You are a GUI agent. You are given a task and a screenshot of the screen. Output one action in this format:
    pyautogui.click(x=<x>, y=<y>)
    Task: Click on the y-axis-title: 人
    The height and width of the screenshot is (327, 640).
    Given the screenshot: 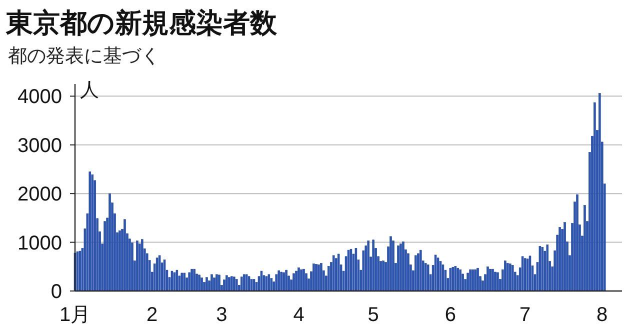 What is the action you would take?
    pyautogui.click(x=89, y=90)
    